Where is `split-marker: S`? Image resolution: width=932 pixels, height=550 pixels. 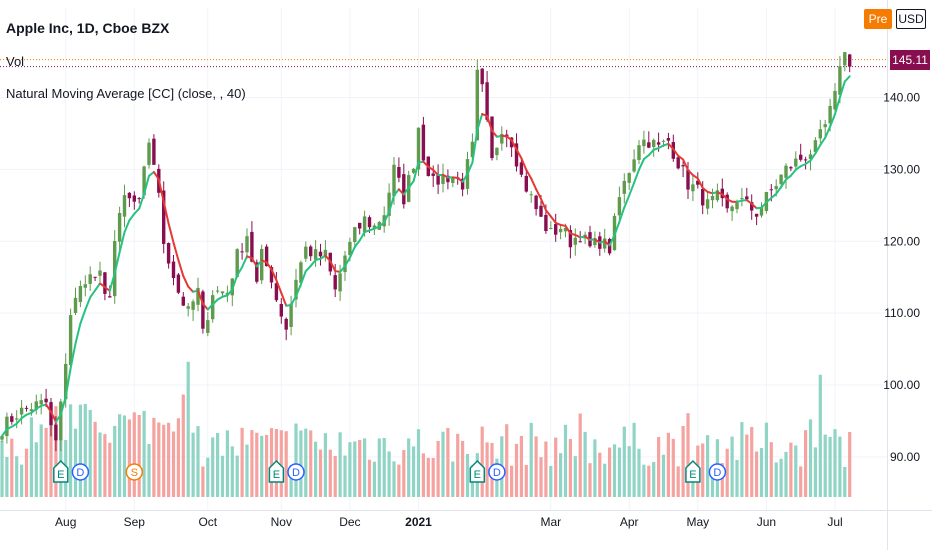
split-marker: S is located at coordinates (134, 472).